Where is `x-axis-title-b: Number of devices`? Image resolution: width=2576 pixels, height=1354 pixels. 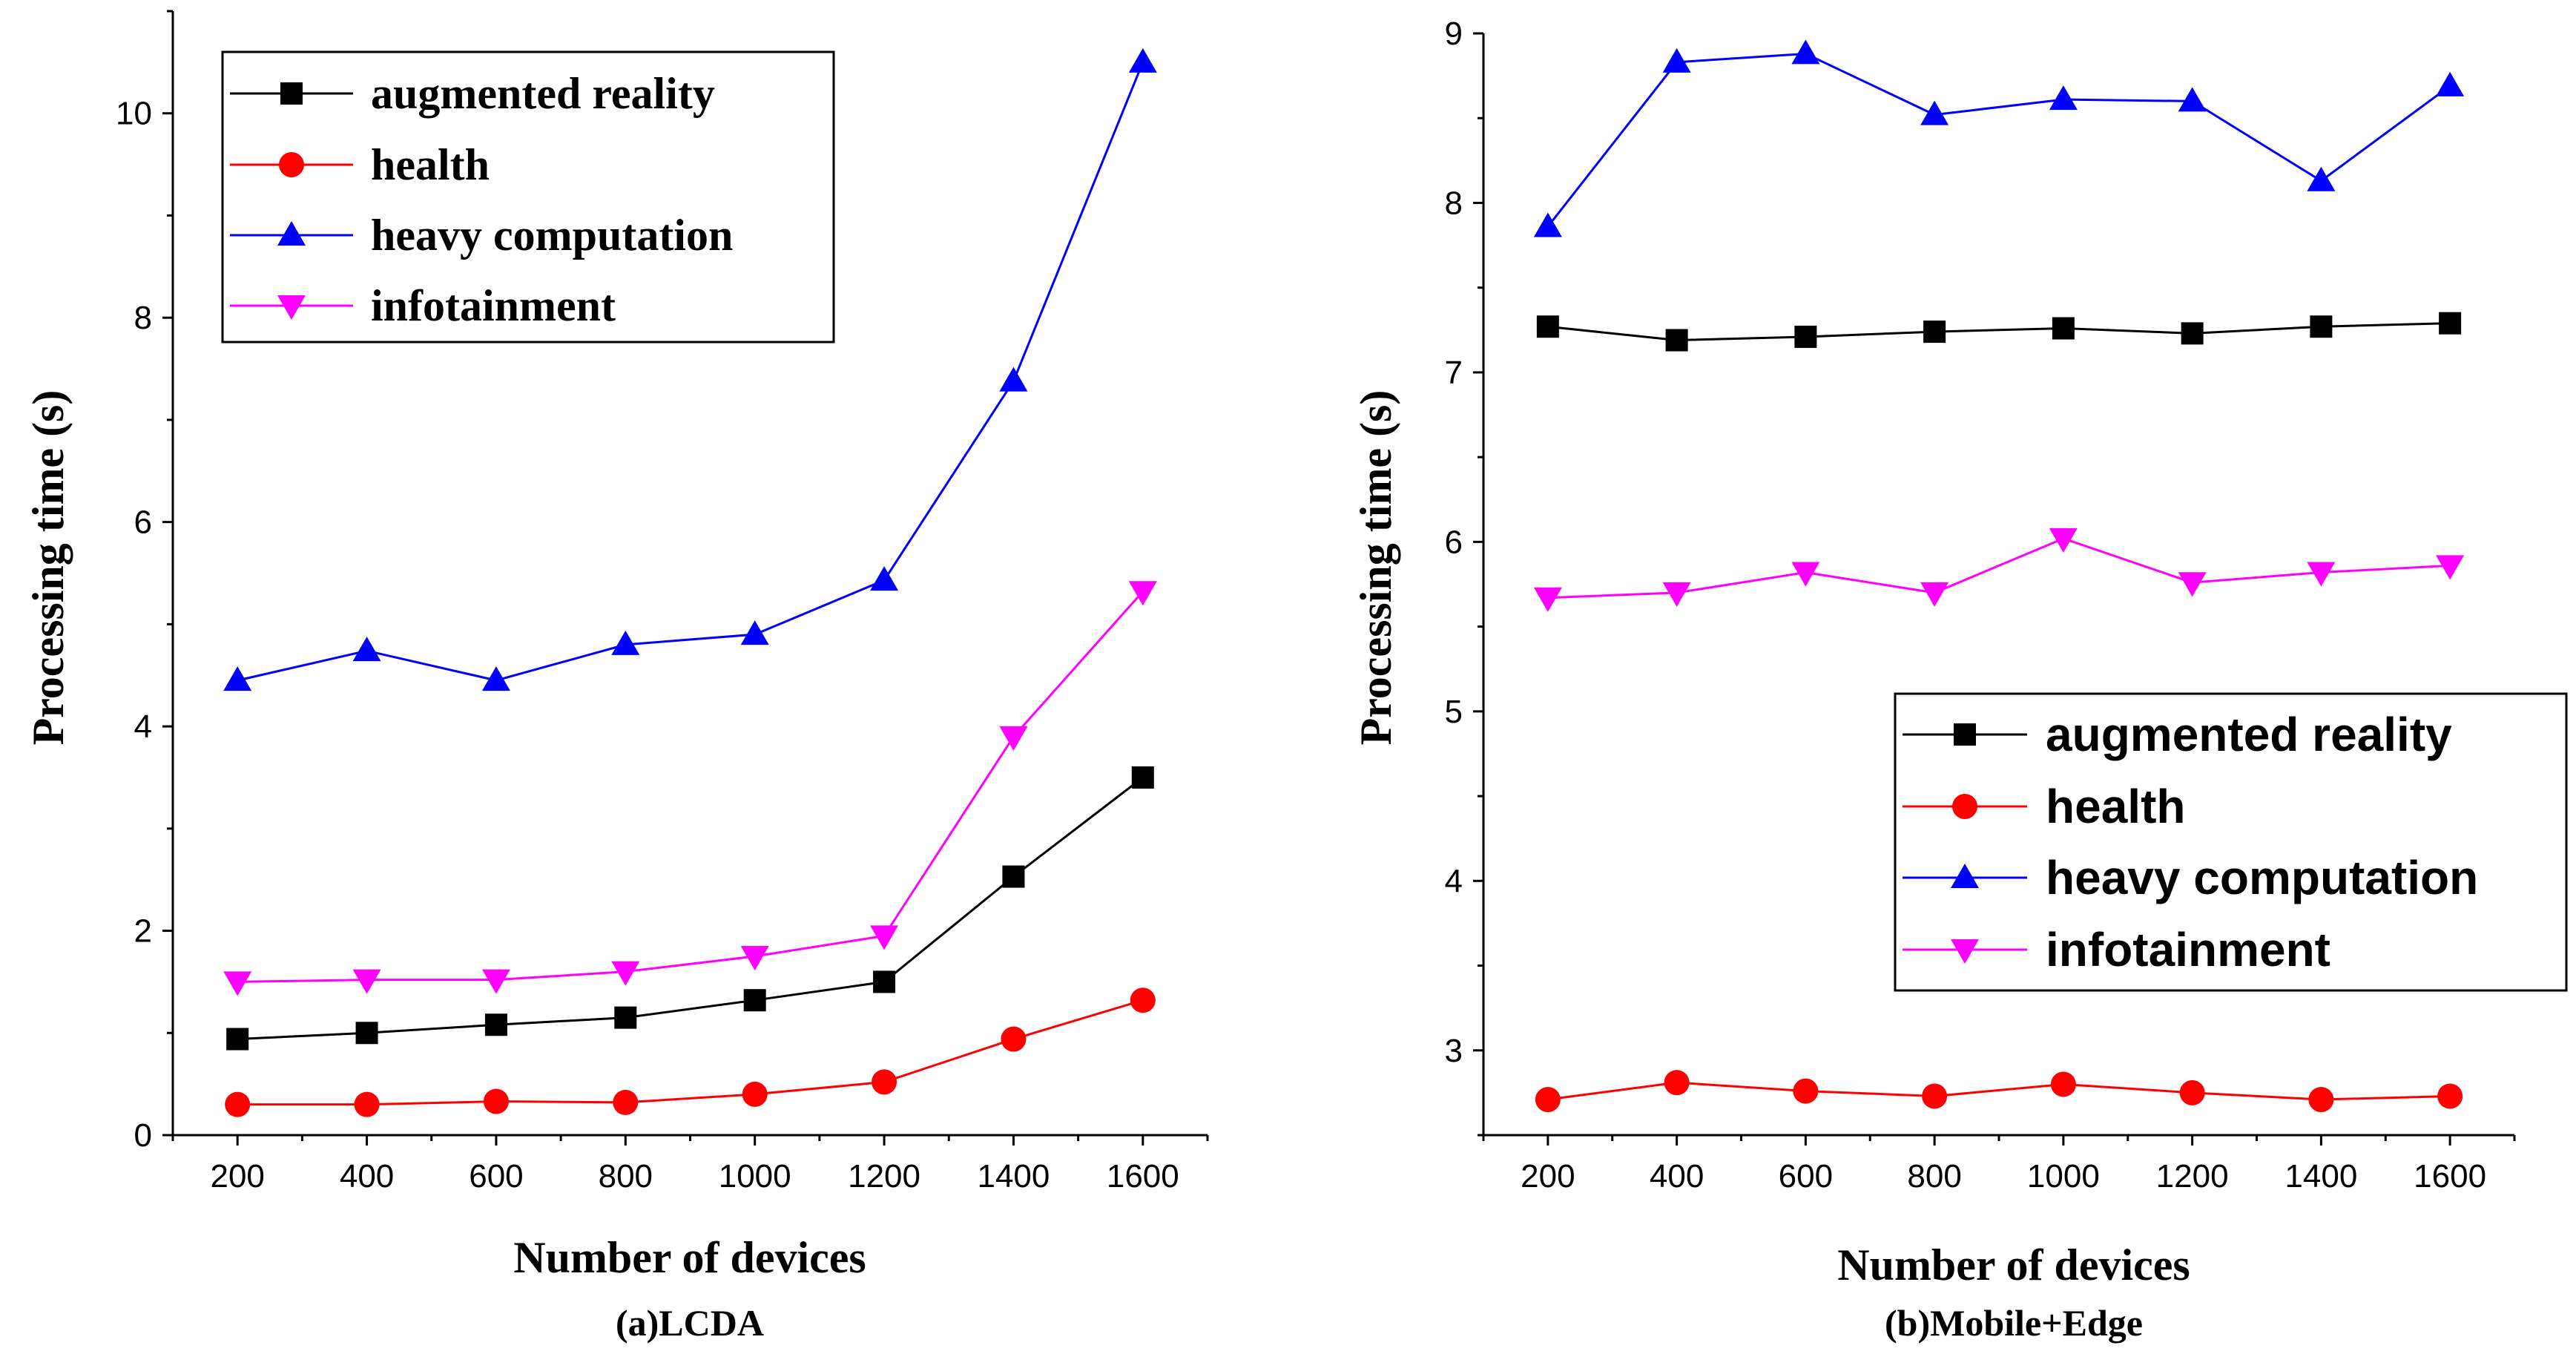 x-axis-title-b: Number of devices is located at coordinates (2014, 1264).